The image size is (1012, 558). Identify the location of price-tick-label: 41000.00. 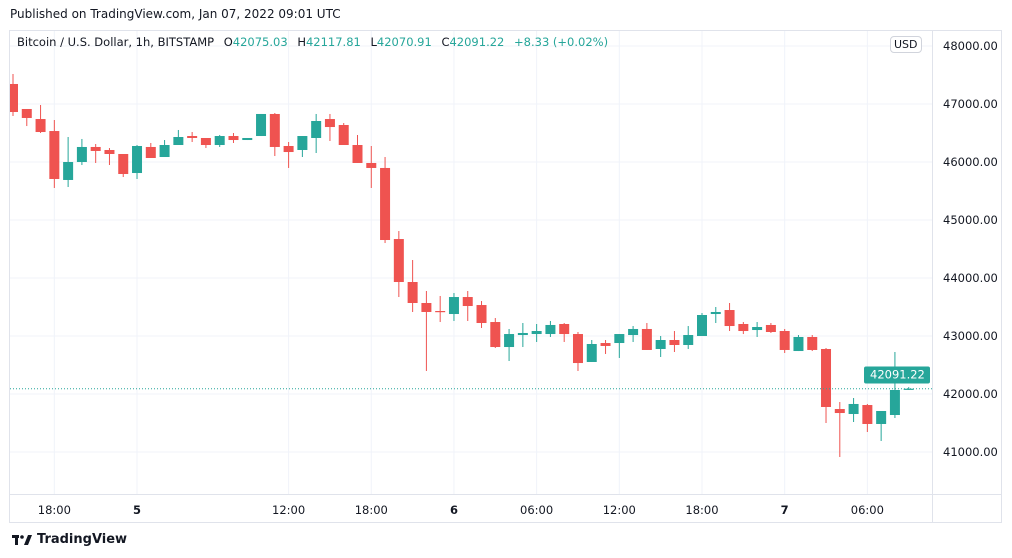
(970, 452).